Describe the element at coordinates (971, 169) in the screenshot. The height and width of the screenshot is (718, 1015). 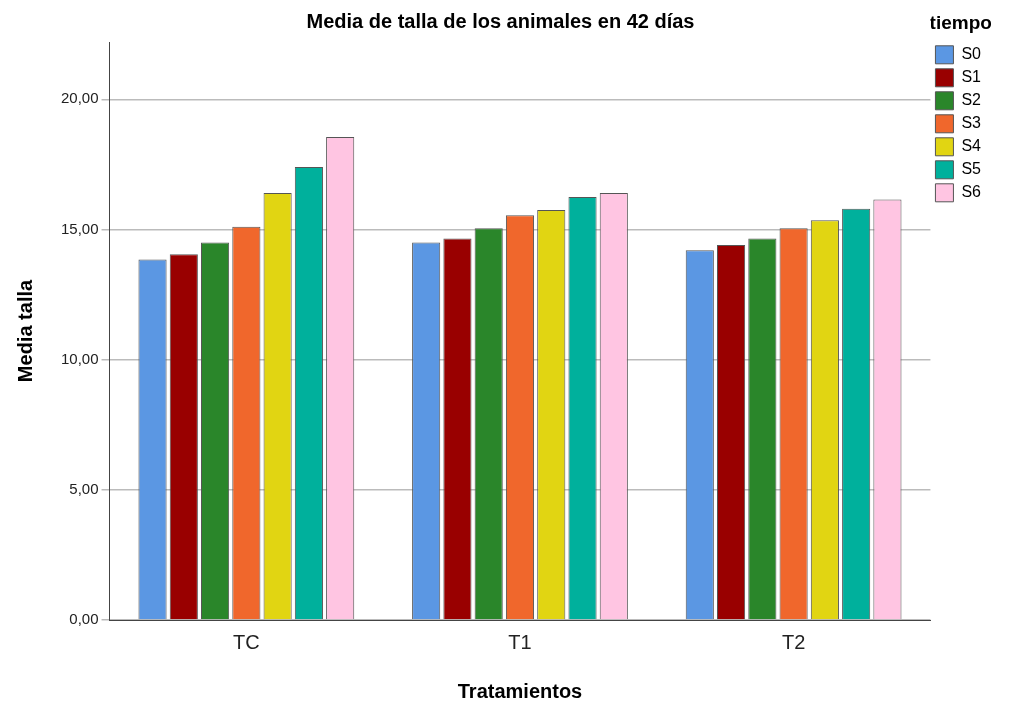
I see `legend-label: S5` at that location.